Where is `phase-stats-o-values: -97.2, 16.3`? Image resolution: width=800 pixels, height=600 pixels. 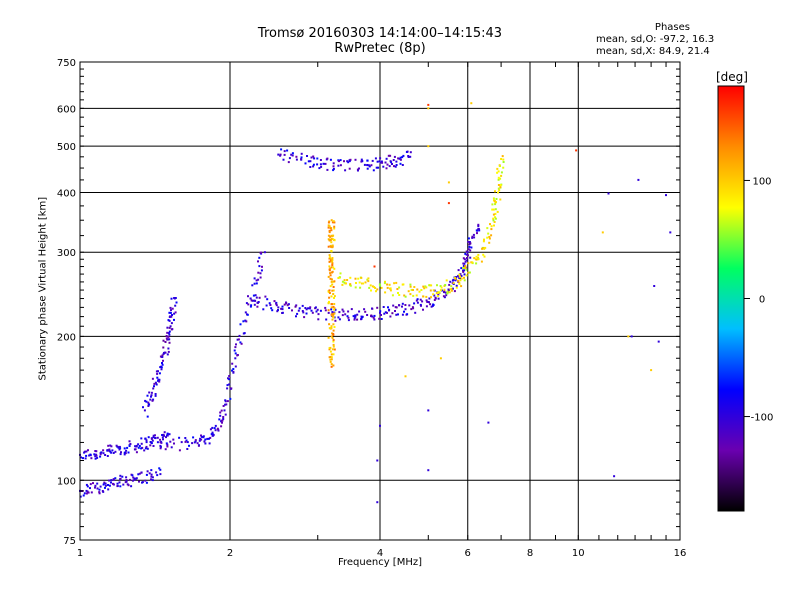
phase-stats-o-values: -97.2, 16.3 is located at coordinates (687, 39).